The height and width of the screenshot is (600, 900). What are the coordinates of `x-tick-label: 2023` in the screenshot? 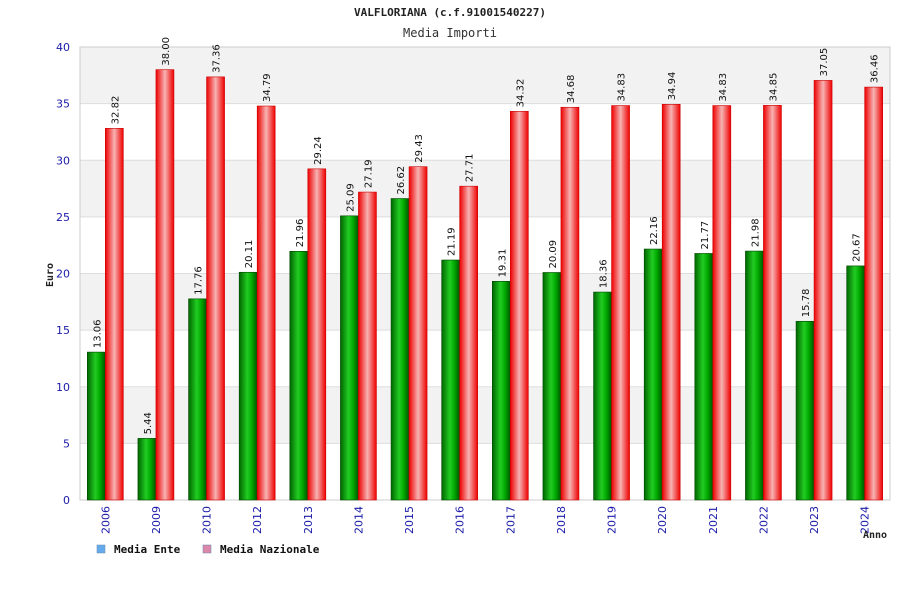 It's located at (814, 520).